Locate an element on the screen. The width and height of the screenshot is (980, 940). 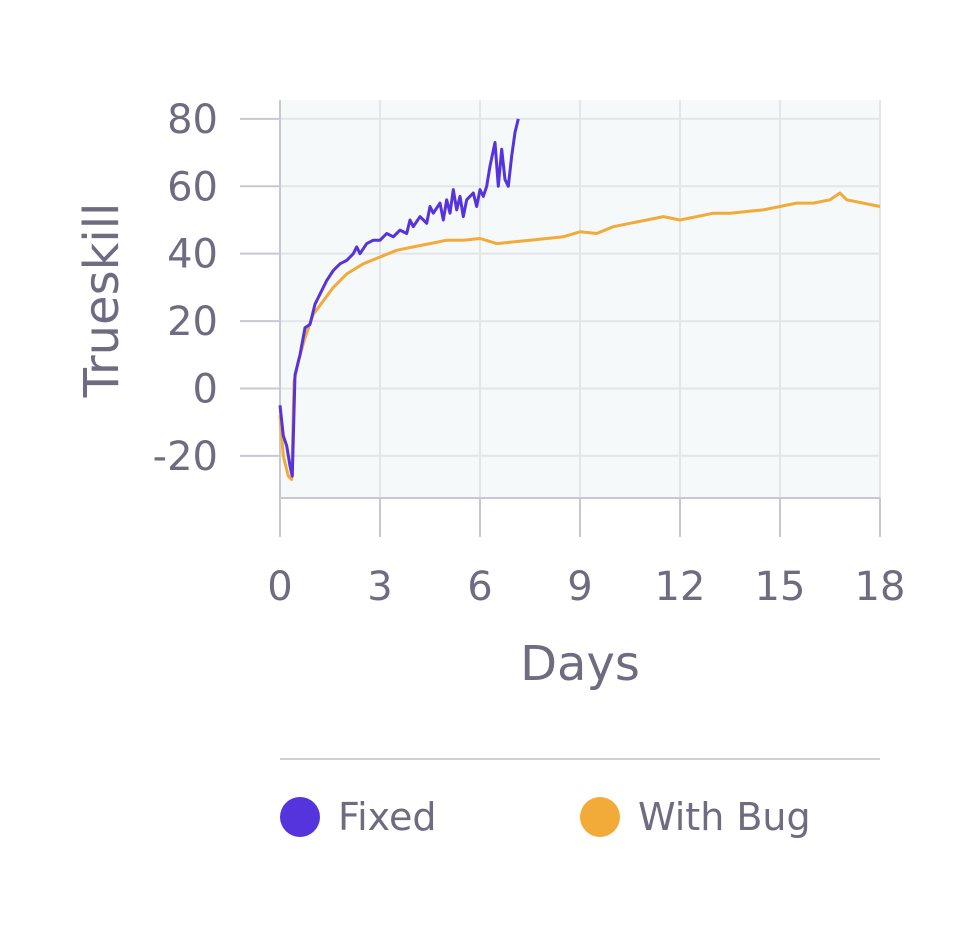
legend-divider is located at coordinates (580, 759).